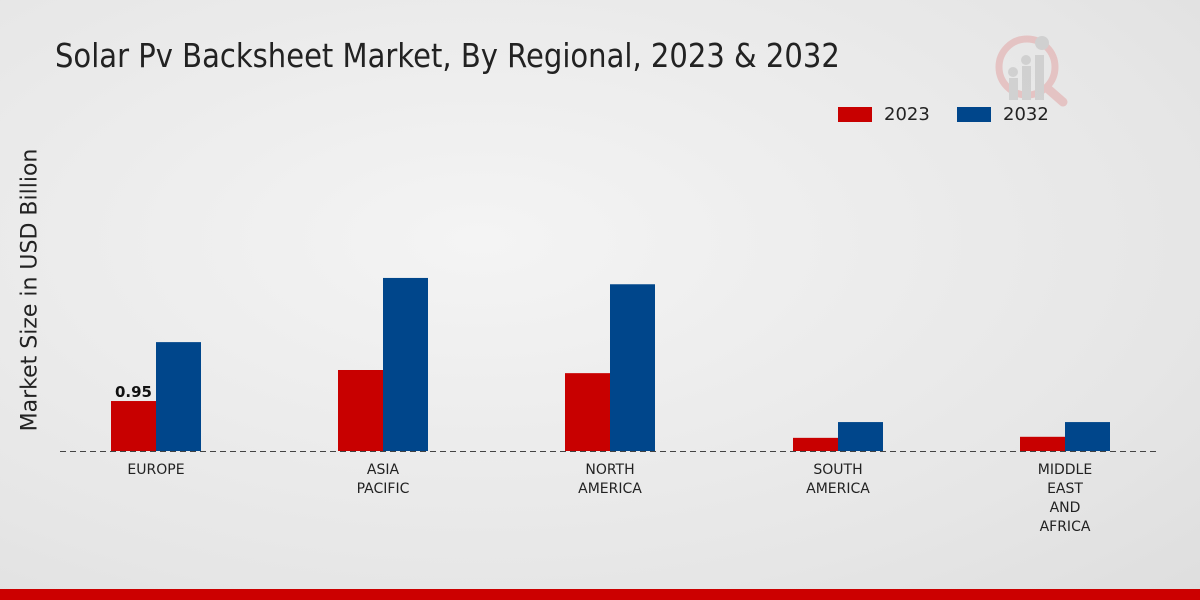 This screenshot has width=1200, height=600. I want to click on category-label: ASIA, so click(383, 470).